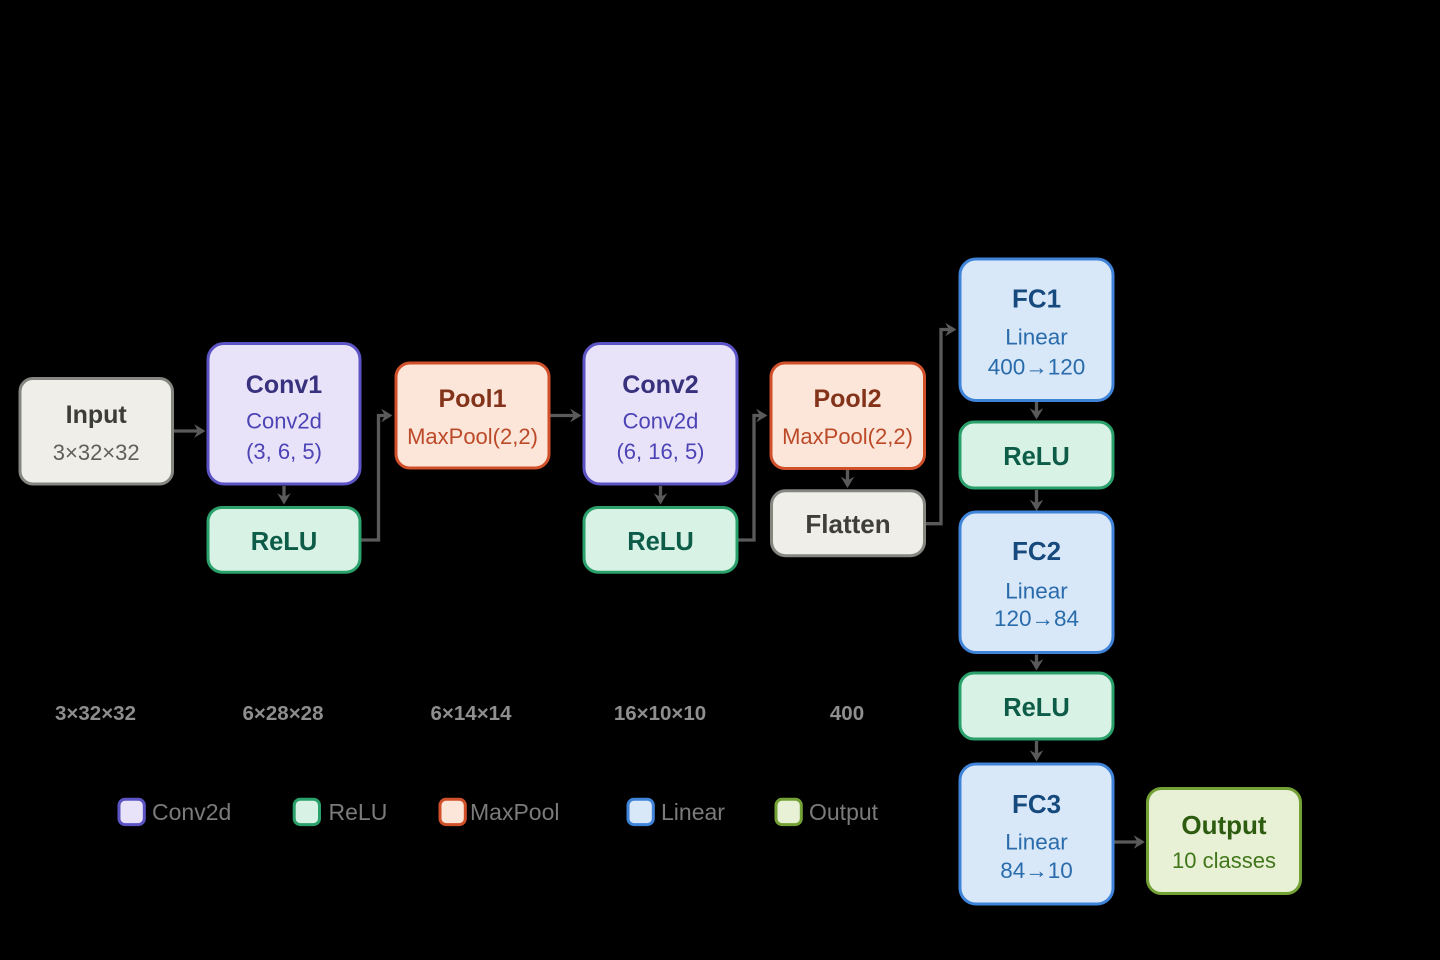 This screenshot has width=1440, height=960. I want to click on svg-text: Conv2, so click(660, 385).